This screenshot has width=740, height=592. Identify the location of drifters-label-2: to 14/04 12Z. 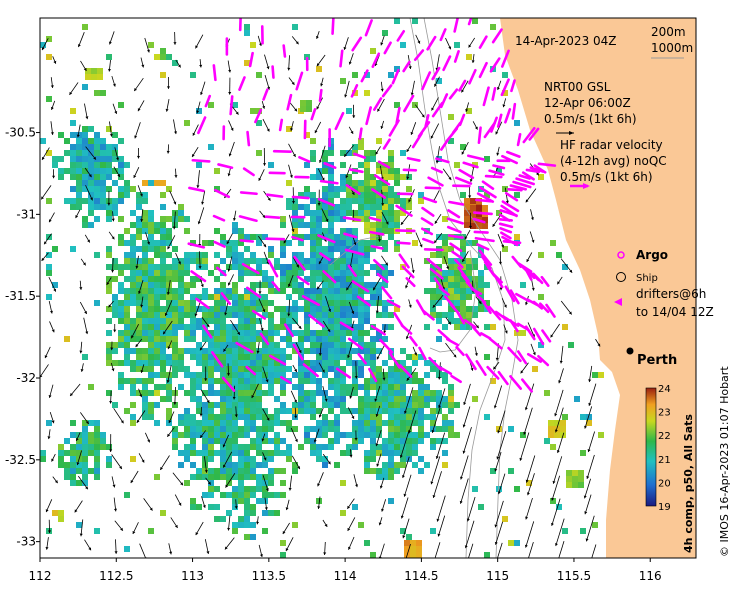
(675, 312).